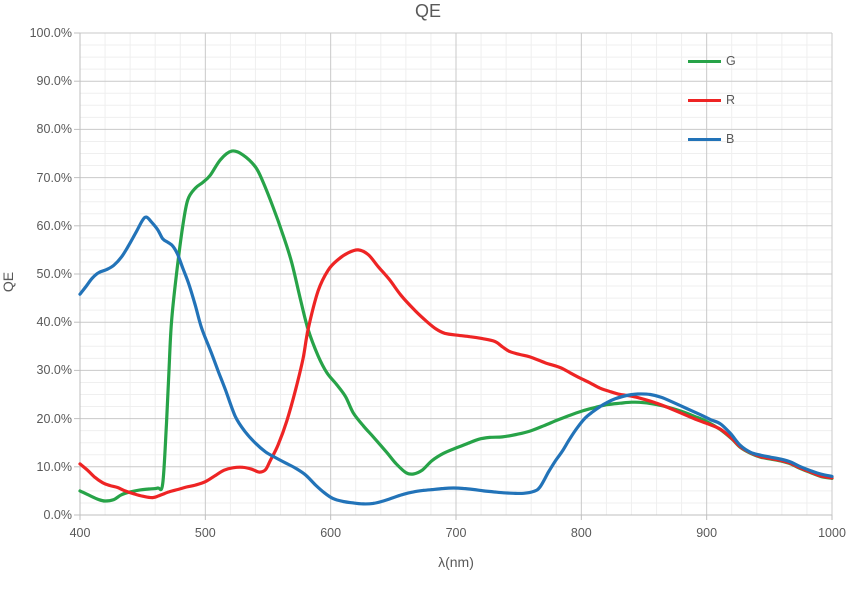 The height and width of the screenshot is (594, 864). I want to click on y-tick-label: 30.0%, so click(54, 370).